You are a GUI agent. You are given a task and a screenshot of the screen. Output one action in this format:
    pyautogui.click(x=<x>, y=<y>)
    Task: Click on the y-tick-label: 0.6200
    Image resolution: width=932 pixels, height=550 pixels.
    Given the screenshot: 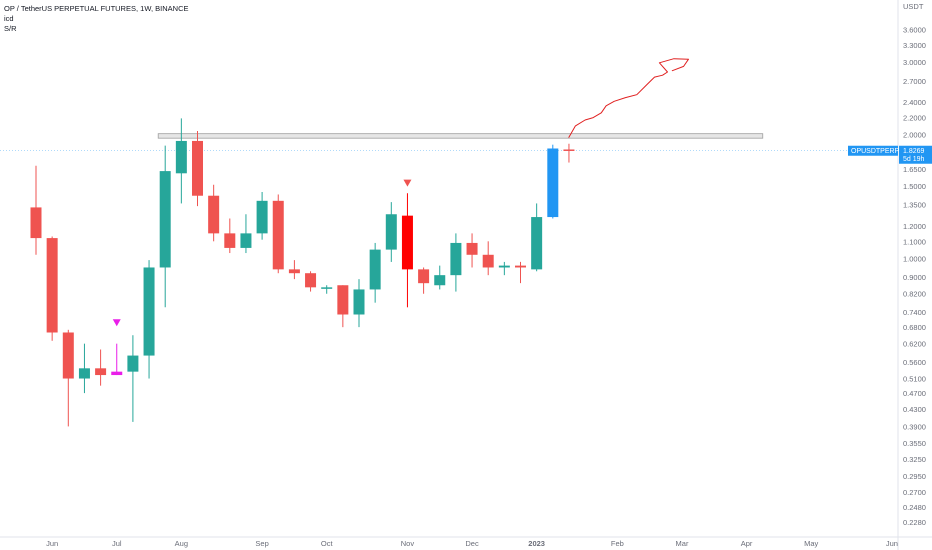 What is the action you would take?
    pyautogui.click(x=914, y=344)
    